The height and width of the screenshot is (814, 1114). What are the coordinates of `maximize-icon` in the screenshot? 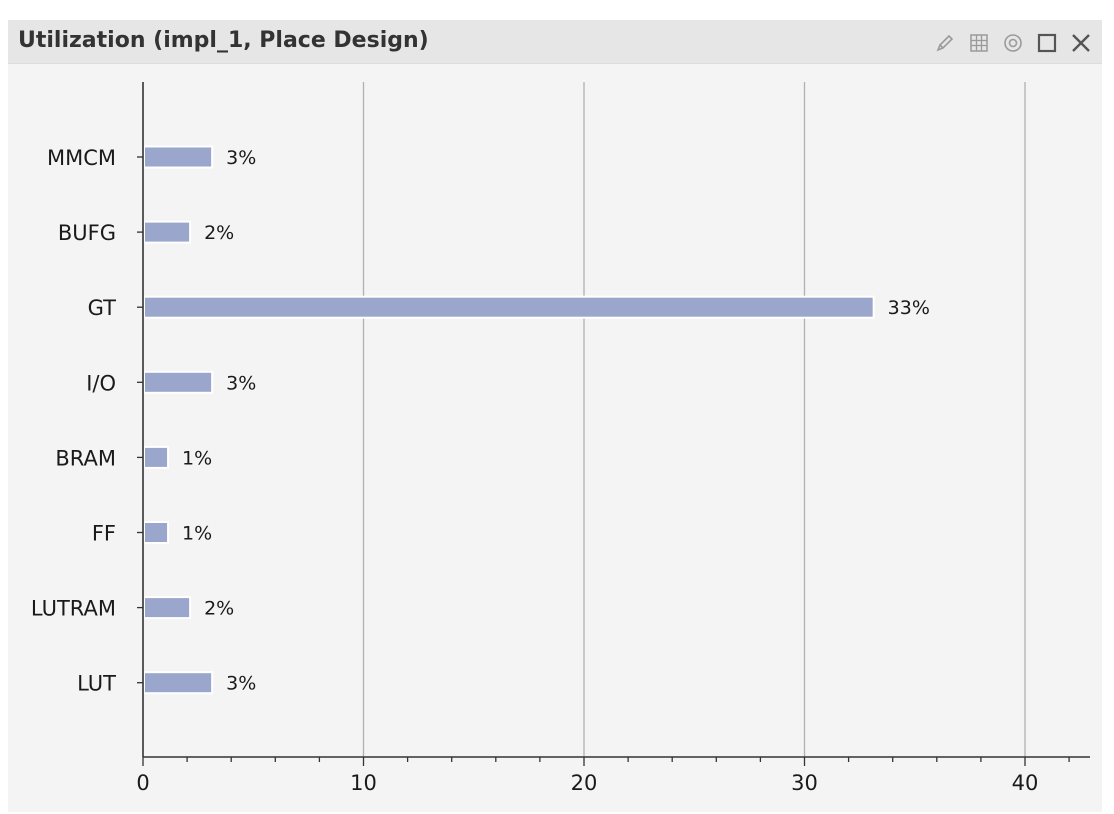 It's located at (1047, 43).